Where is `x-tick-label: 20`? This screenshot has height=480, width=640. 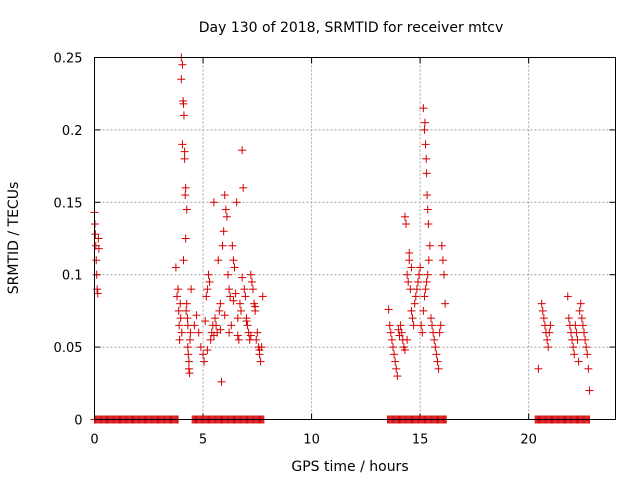 x-tick-label: 20 is located at coordinates (528, 440).